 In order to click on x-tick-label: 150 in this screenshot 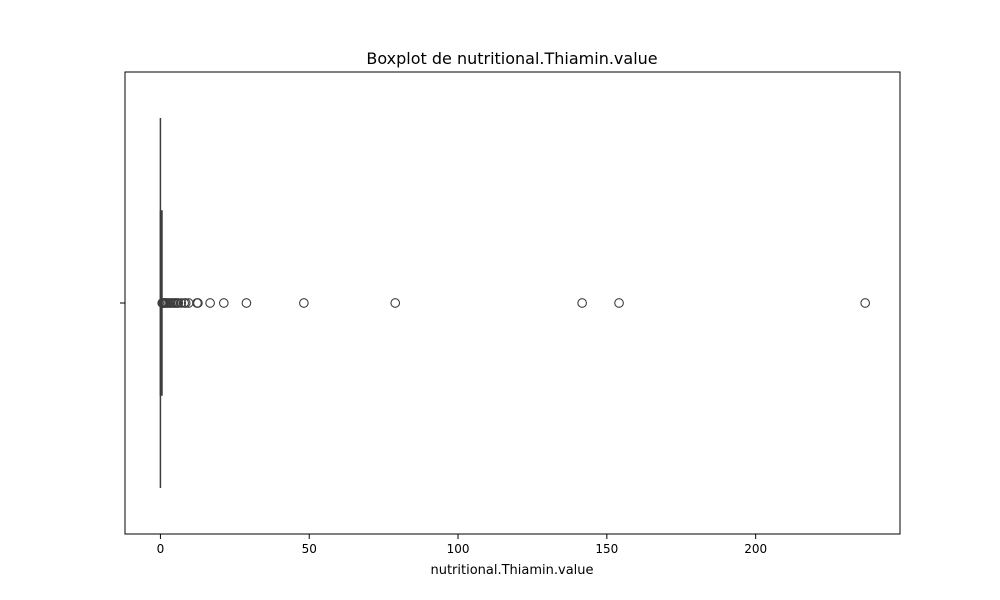, I will do `click(606, 549)`.